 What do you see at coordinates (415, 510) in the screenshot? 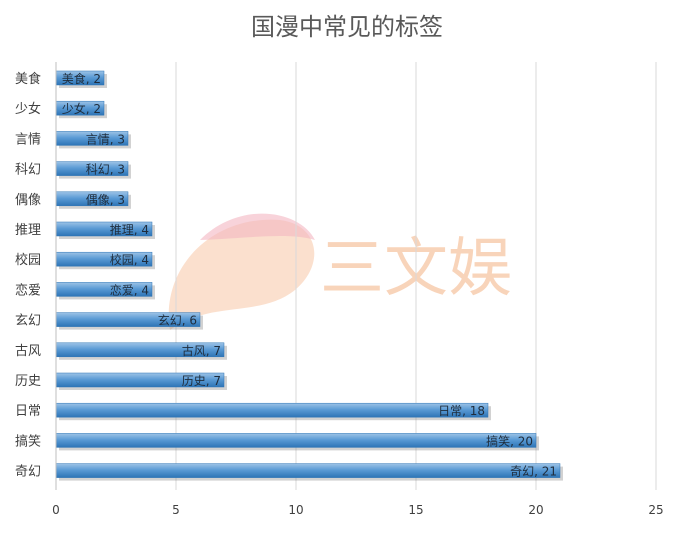
I see `x-tick-label: 15` at bounding box center [415, 510].